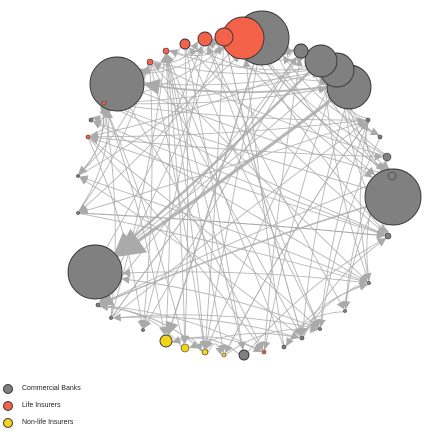 The width and height of the screenshot is (431, 439). I want to click on legend-swatch-commercial-banks, so click(8, 388).